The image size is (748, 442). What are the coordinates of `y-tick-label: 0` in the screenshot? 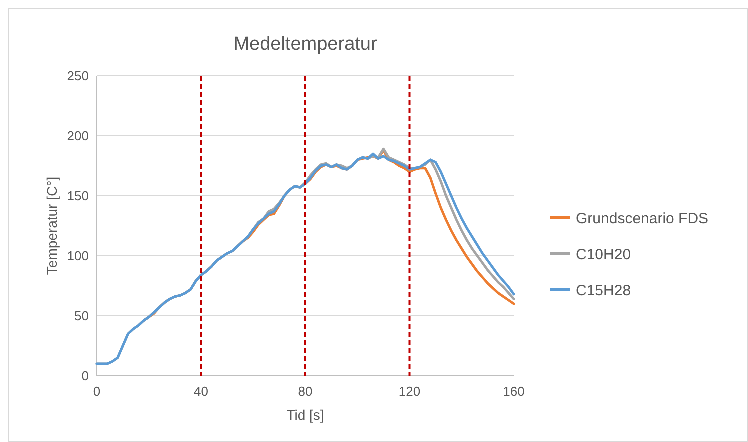 It's located at (85, 376).